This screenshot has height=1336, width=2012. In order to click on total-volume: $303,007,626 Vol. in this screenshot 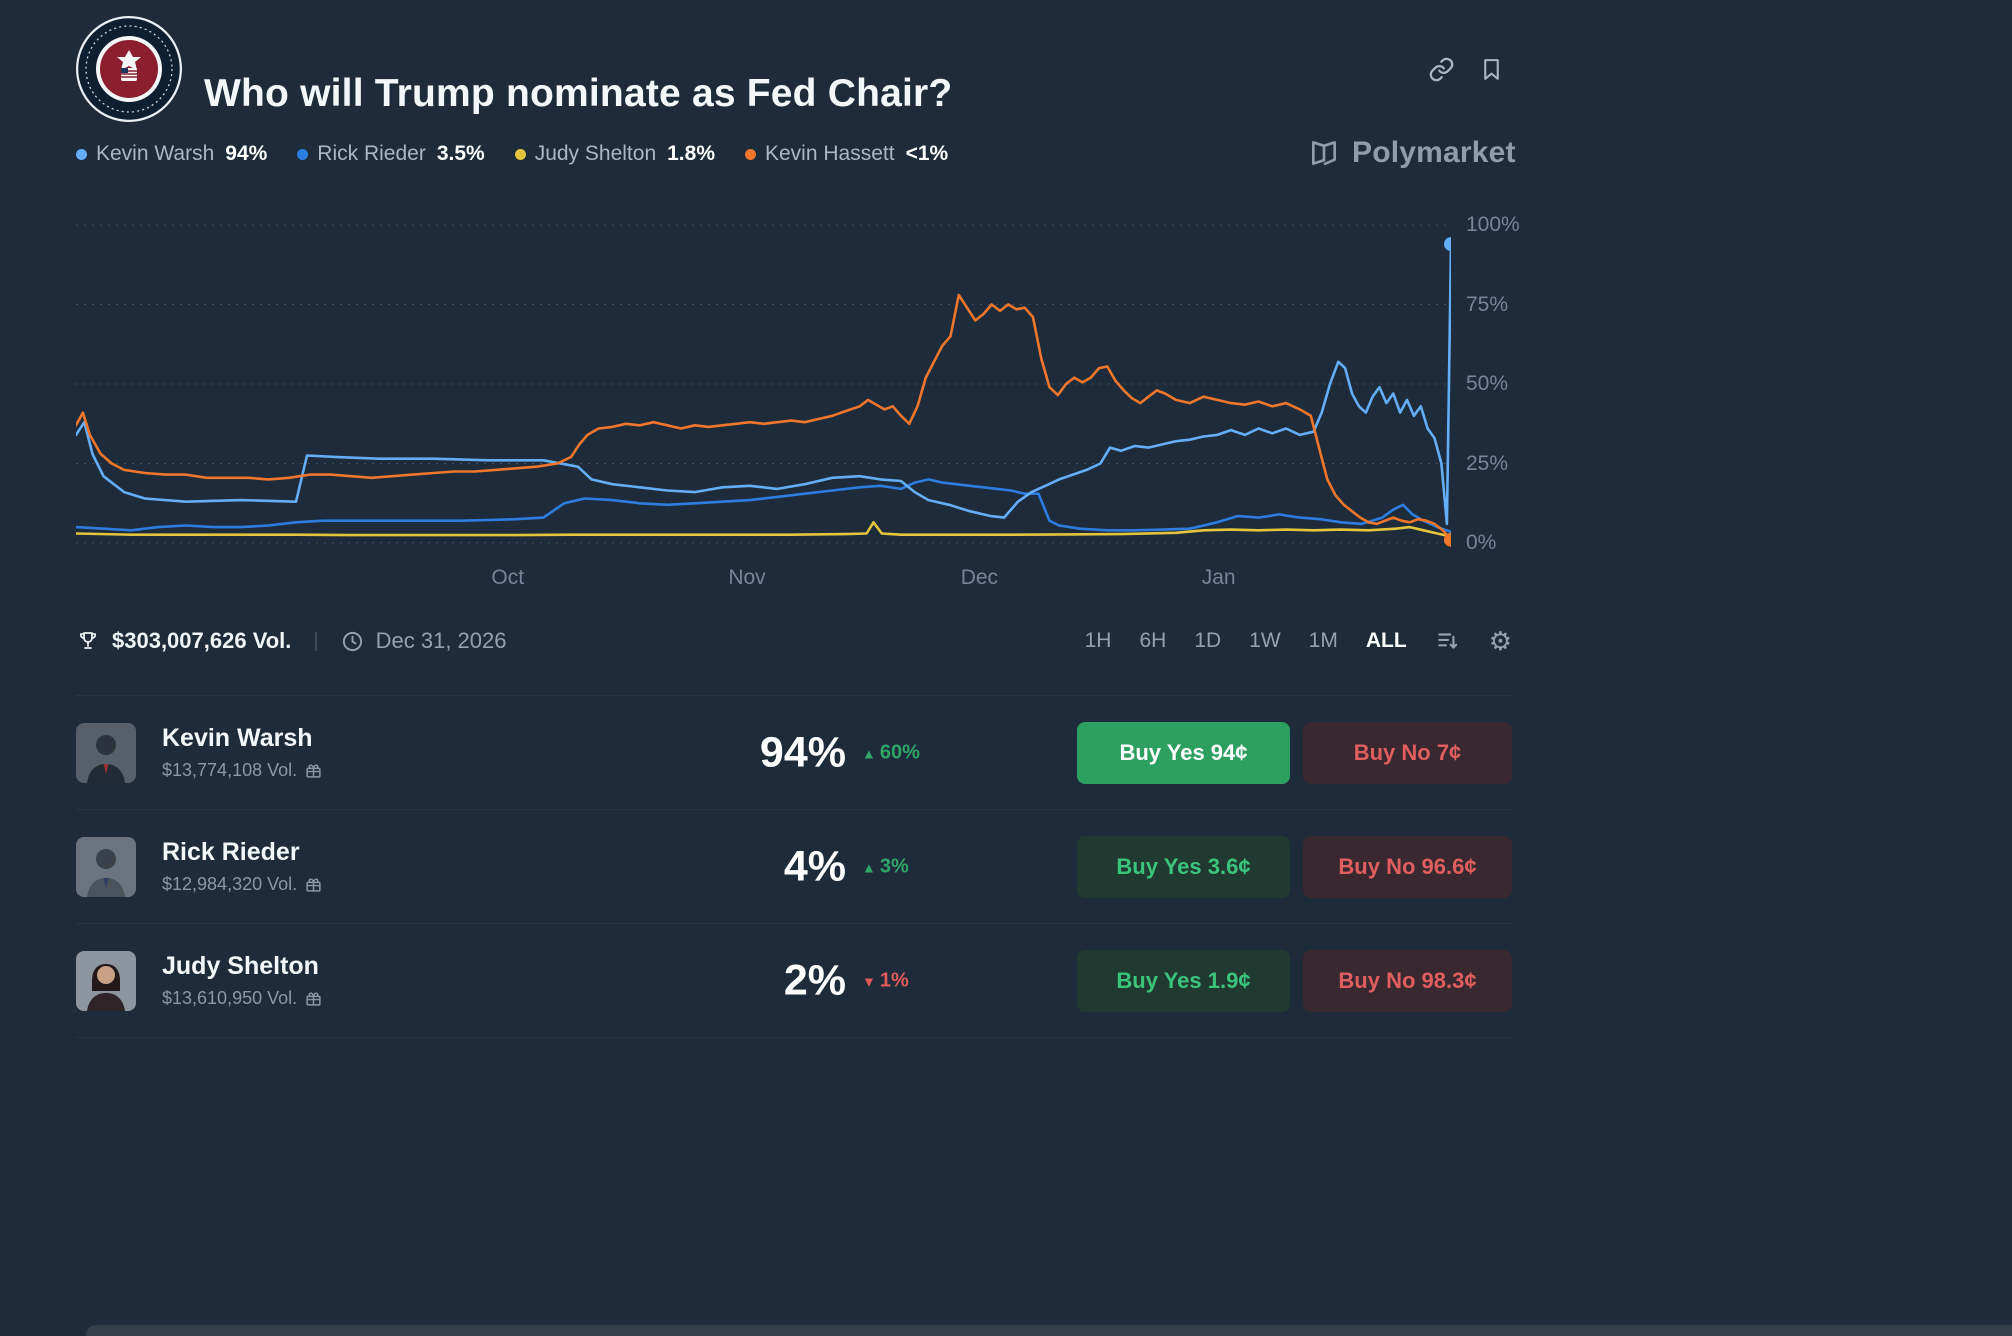, I will do `click(202, 640)`.